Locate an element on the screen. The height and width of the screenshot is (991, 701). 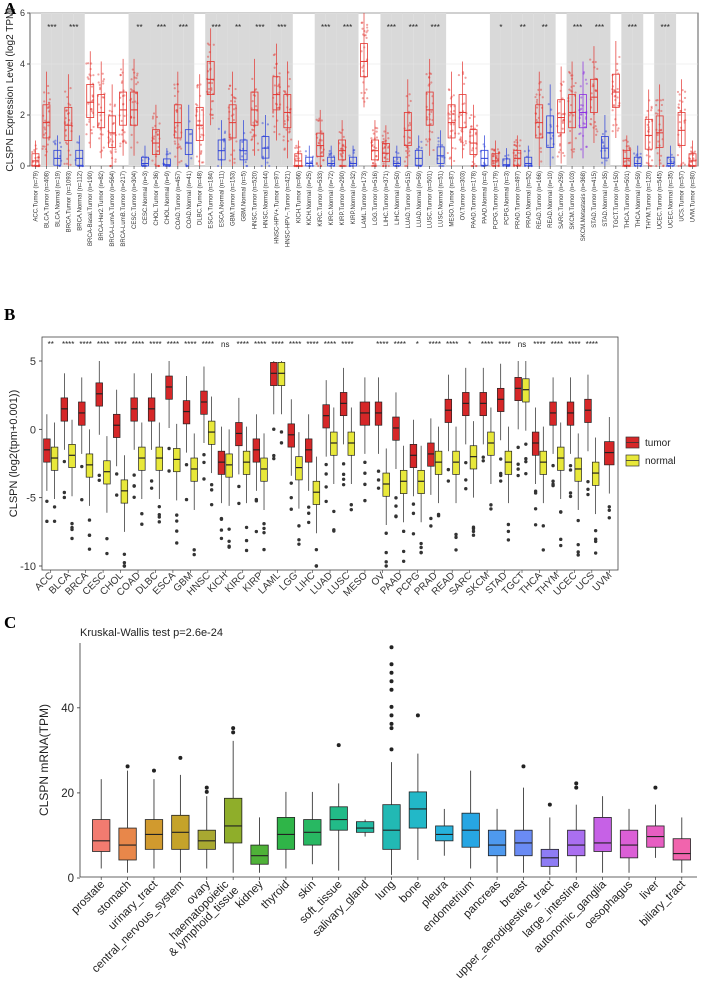
y-tick-label-a: 2 is located at coordinates (22, 115).